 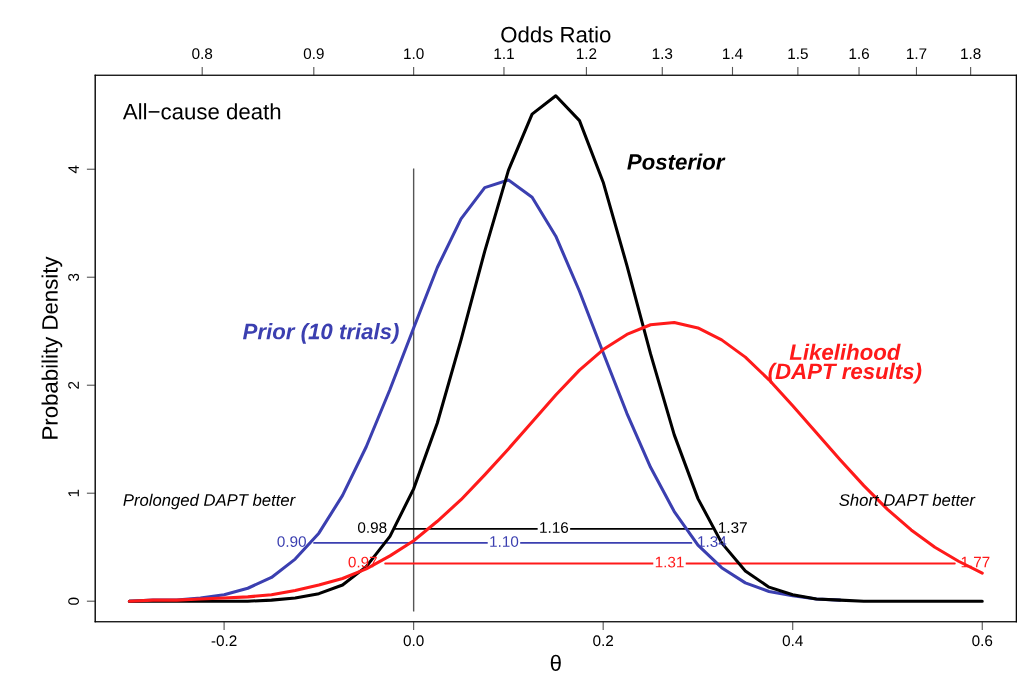 What do you see at coordinates (413, 641) in the screenshot?
I see `x-tick-label: 0.0` at bounding box center [413, 641].